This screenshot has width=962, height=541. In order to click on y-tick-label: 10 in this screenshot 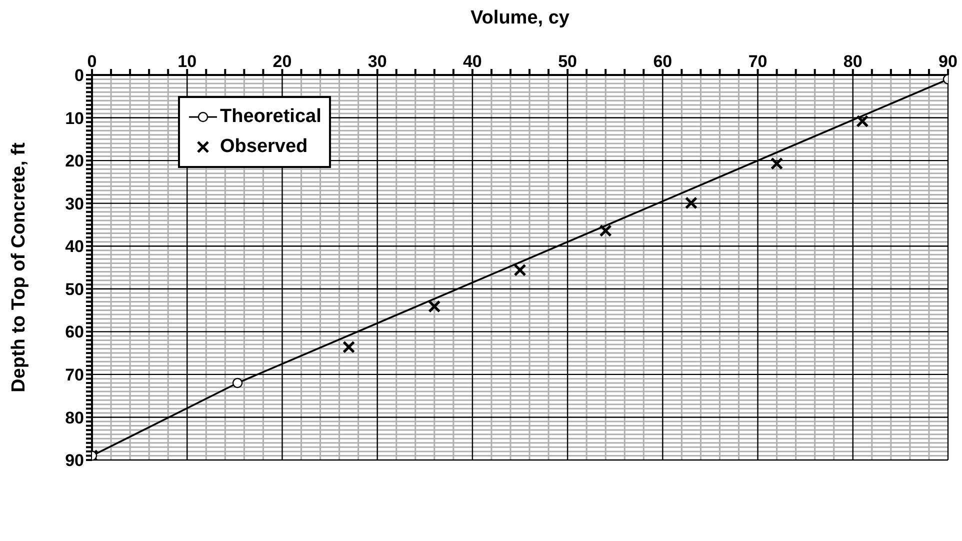, I will do `click(74, 118)`.